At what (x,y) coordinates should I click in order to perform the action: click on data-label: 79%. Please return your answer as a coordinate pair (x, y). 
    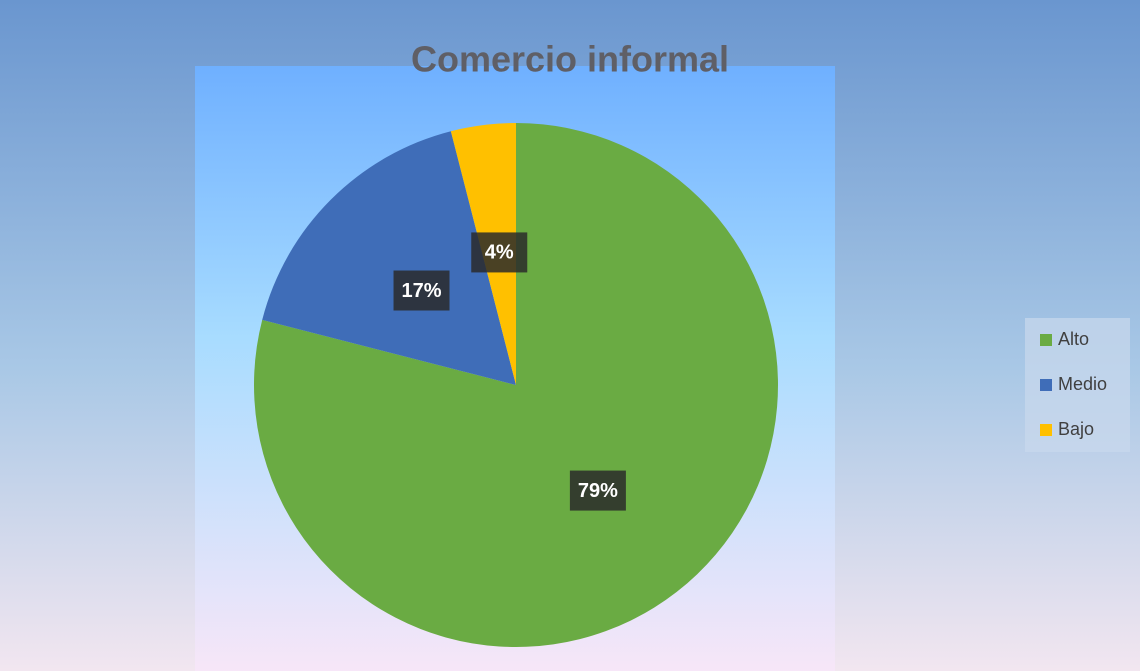
    Looking at the image, I should click on (598, 491).